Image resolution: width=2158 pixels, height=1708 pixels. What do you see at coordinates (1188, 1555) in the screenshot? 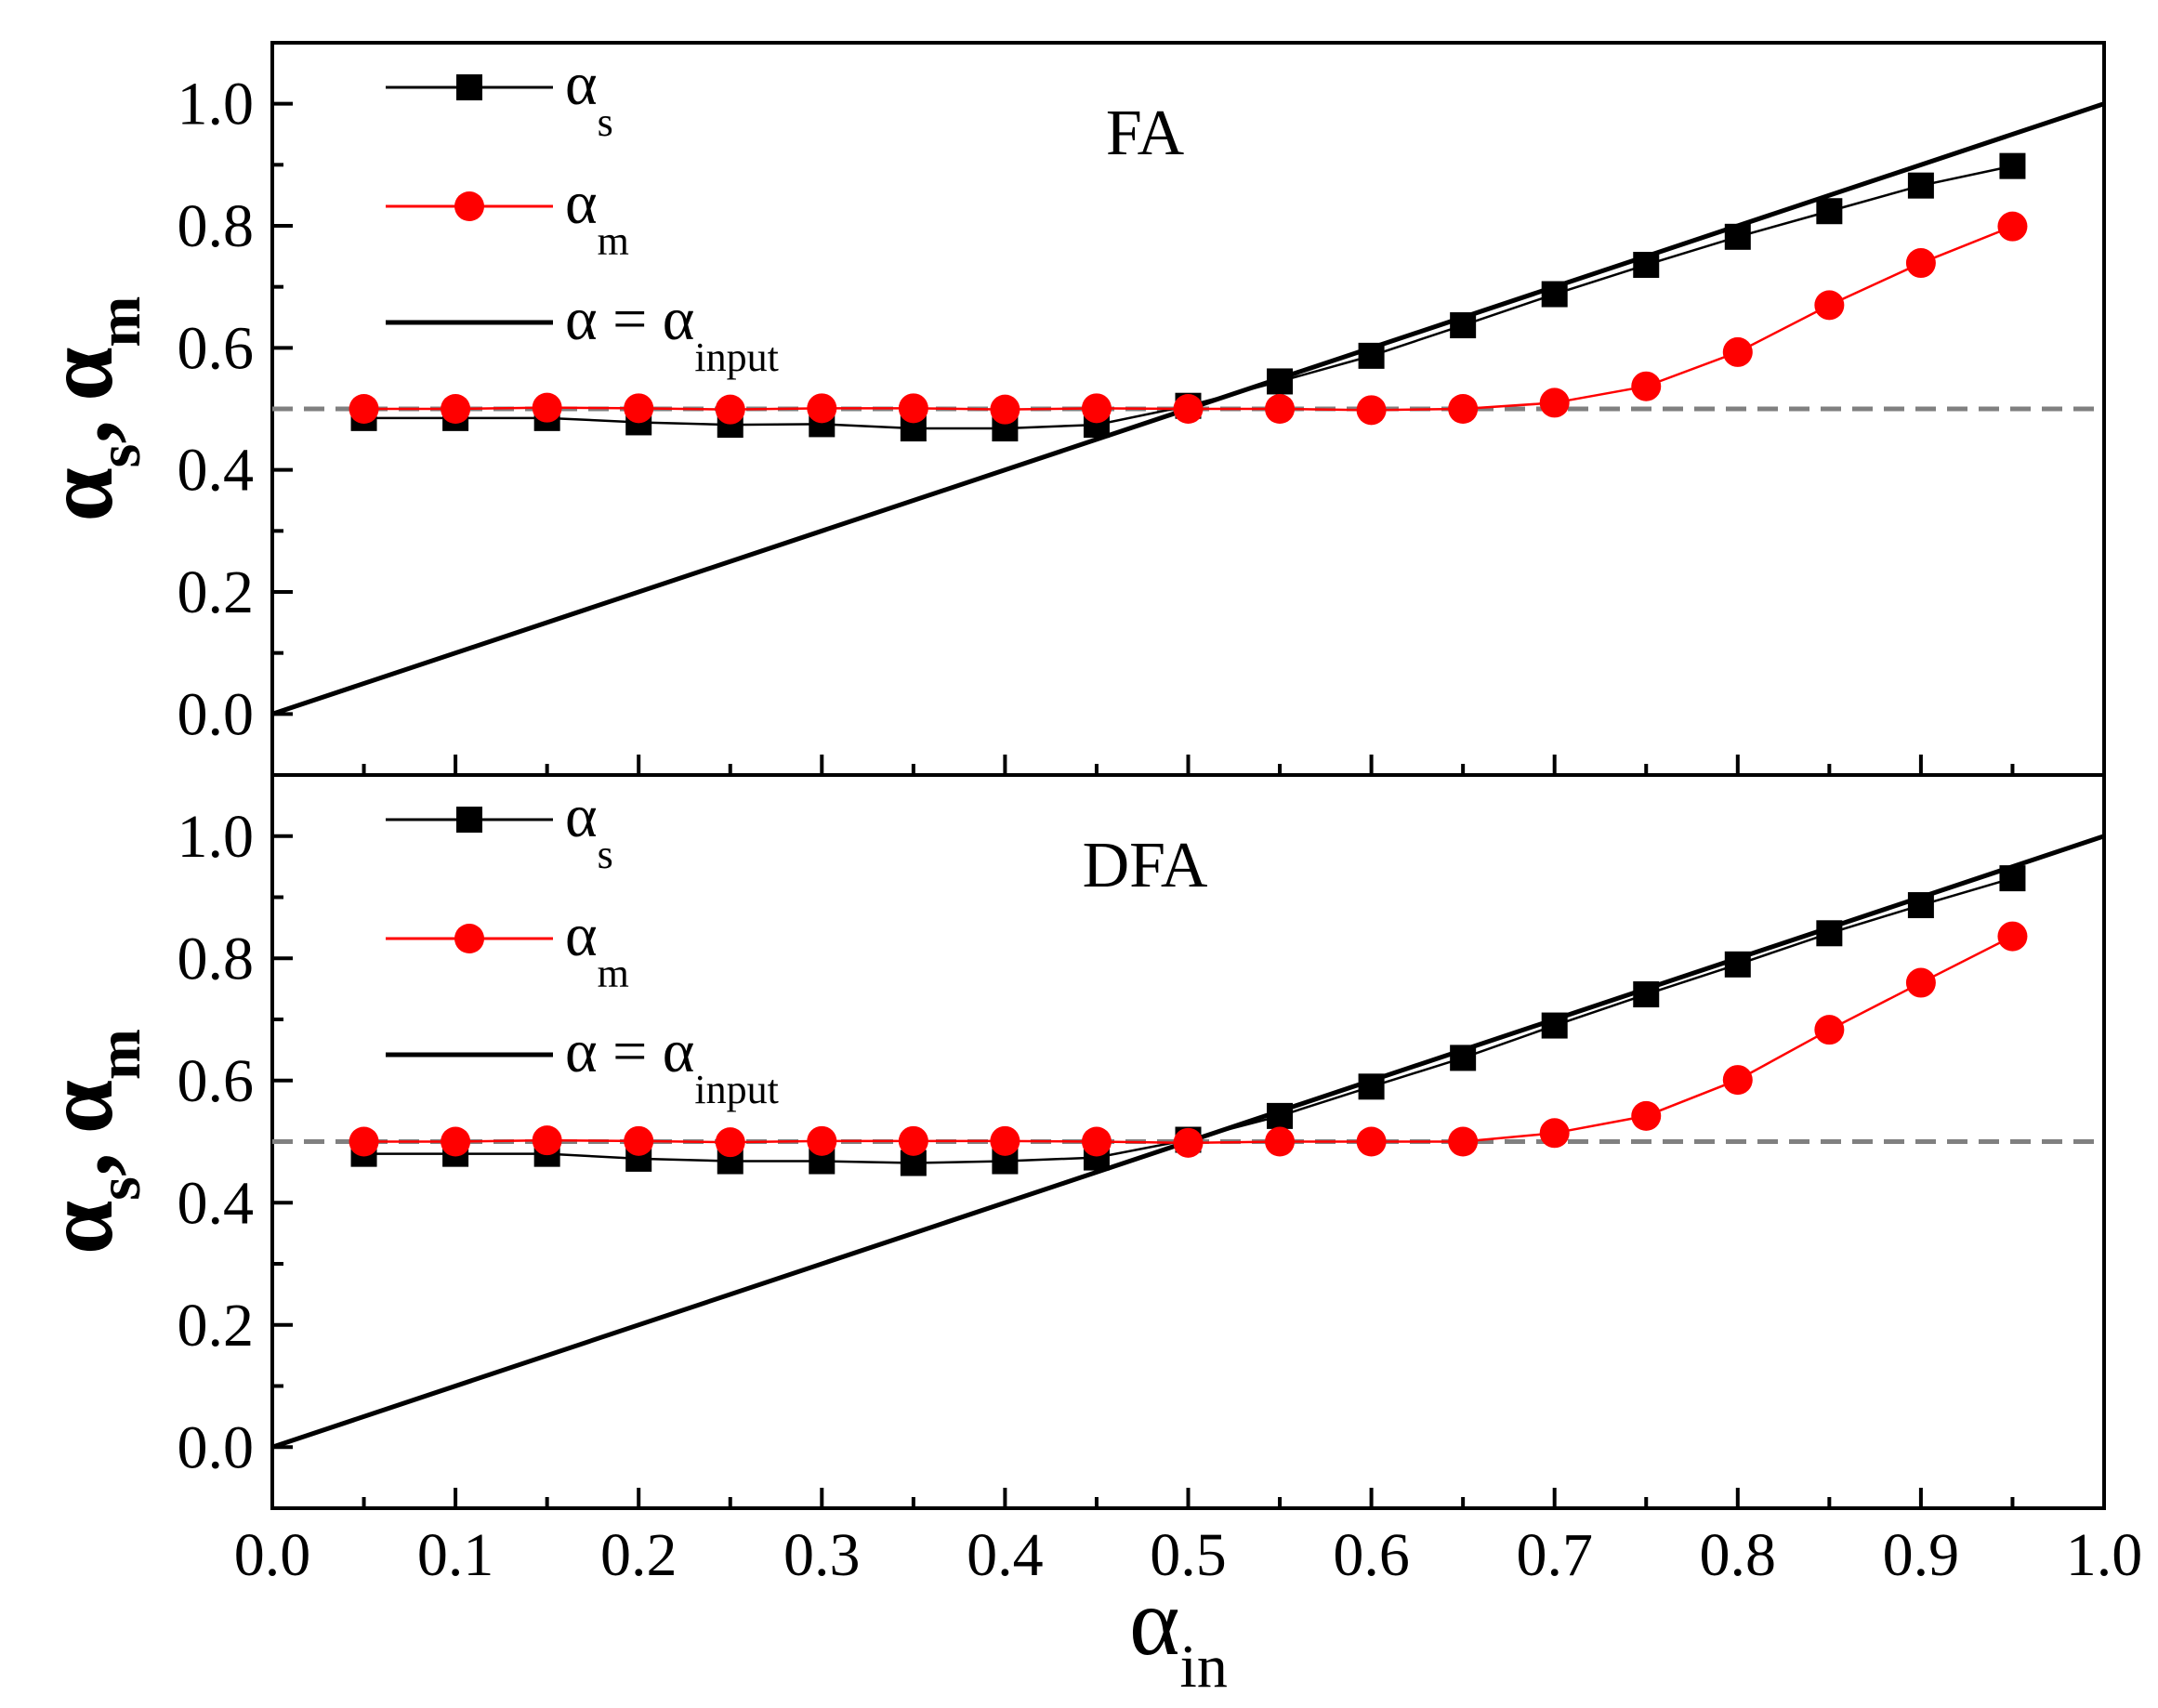
I see `x-tick-label: 0.5` at bounding box center [1188, 1555].